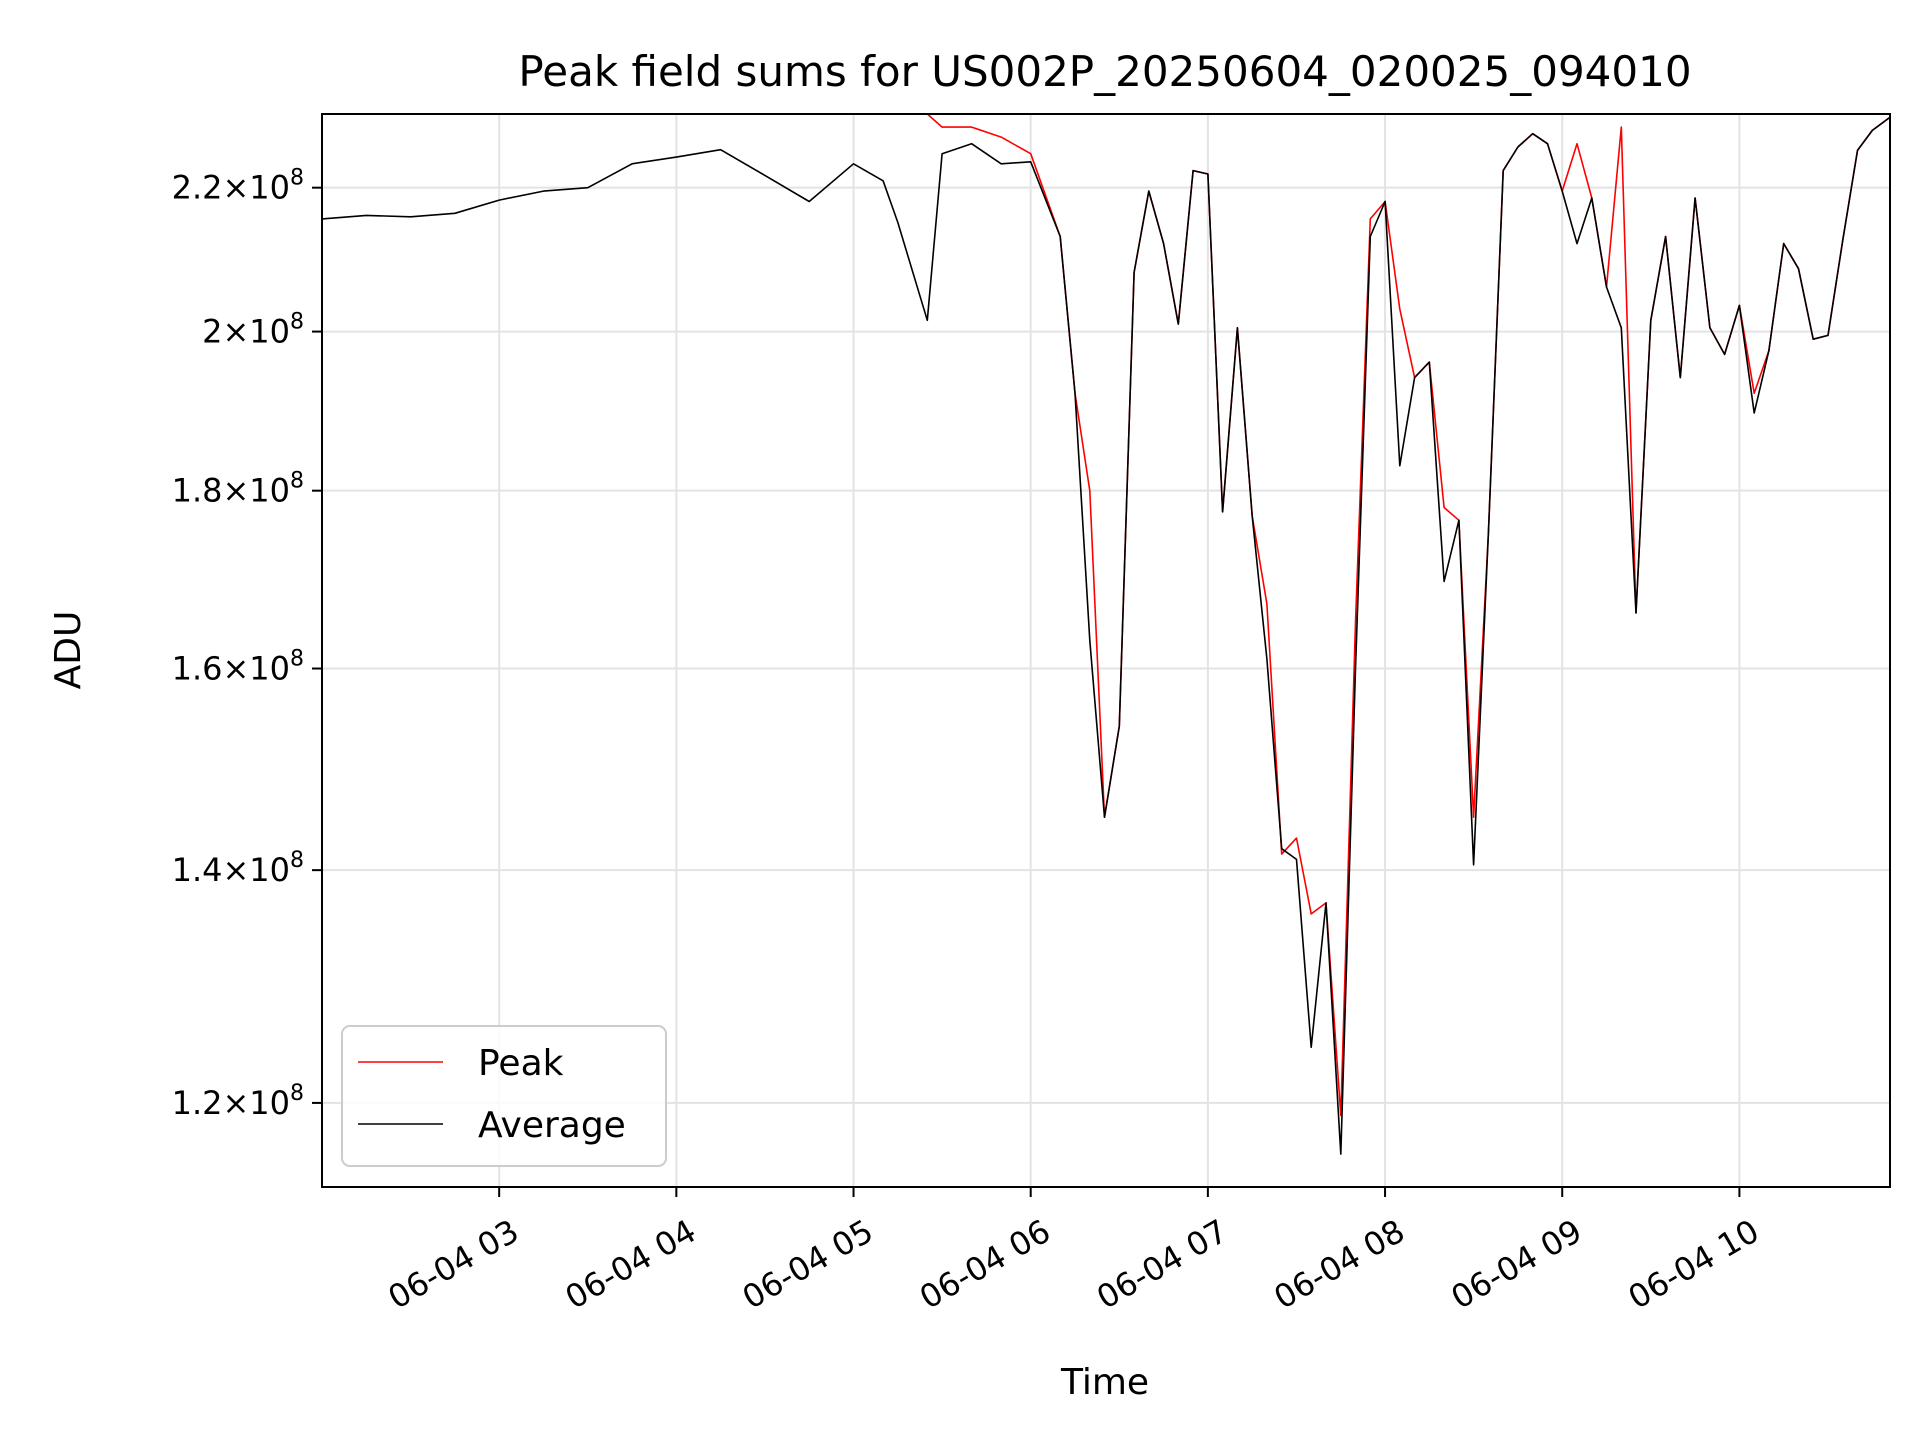 The image size is (1920, 1440). I want to click on y-tick-mantissa: 1.8, so click(197, 491).